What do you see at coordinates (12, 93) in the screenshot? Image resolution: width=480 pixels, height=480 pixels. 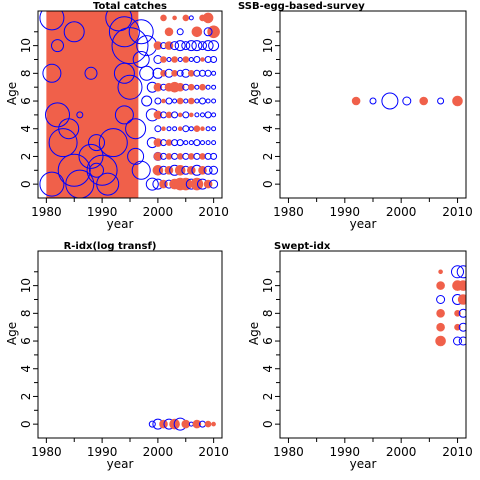 I see `total-catches-y-label: Age` at bounding box center [12, 93].